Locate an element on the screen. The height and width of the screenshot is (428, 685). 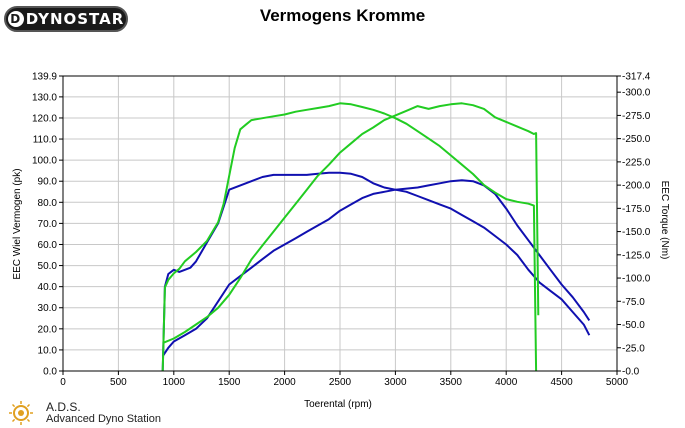
x-tick-label: 1000 is located at coordinates (174, 382).